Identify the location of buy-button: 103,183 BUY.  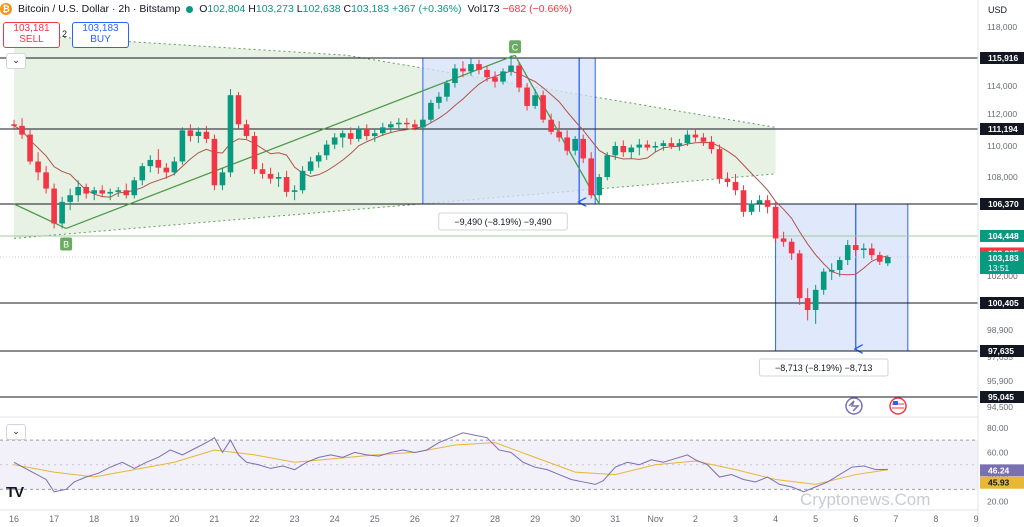
(100, 35).